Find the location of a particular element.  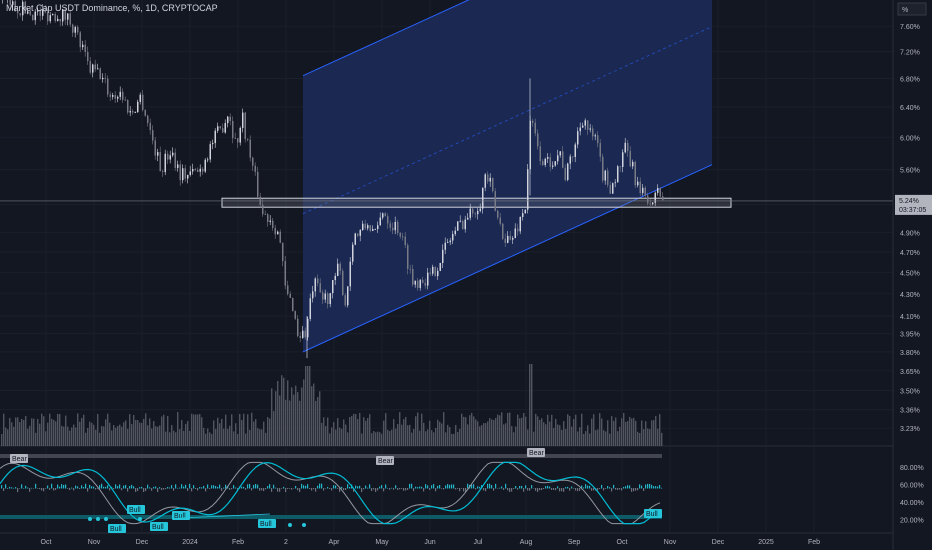

oscillator-tick-label: 20.00% is located at coordinates (912, 520).